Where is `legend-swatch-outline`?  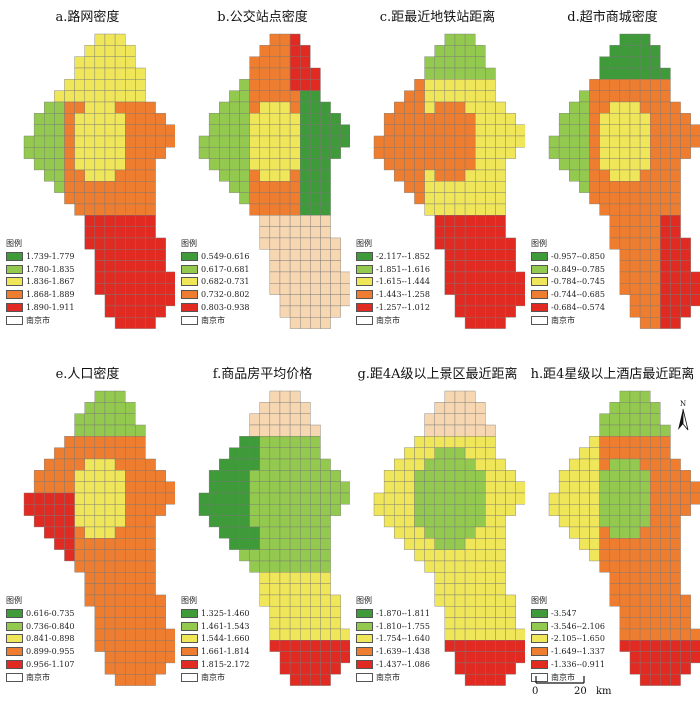 legend-swatch-outline is located at coordinates (189, 677).